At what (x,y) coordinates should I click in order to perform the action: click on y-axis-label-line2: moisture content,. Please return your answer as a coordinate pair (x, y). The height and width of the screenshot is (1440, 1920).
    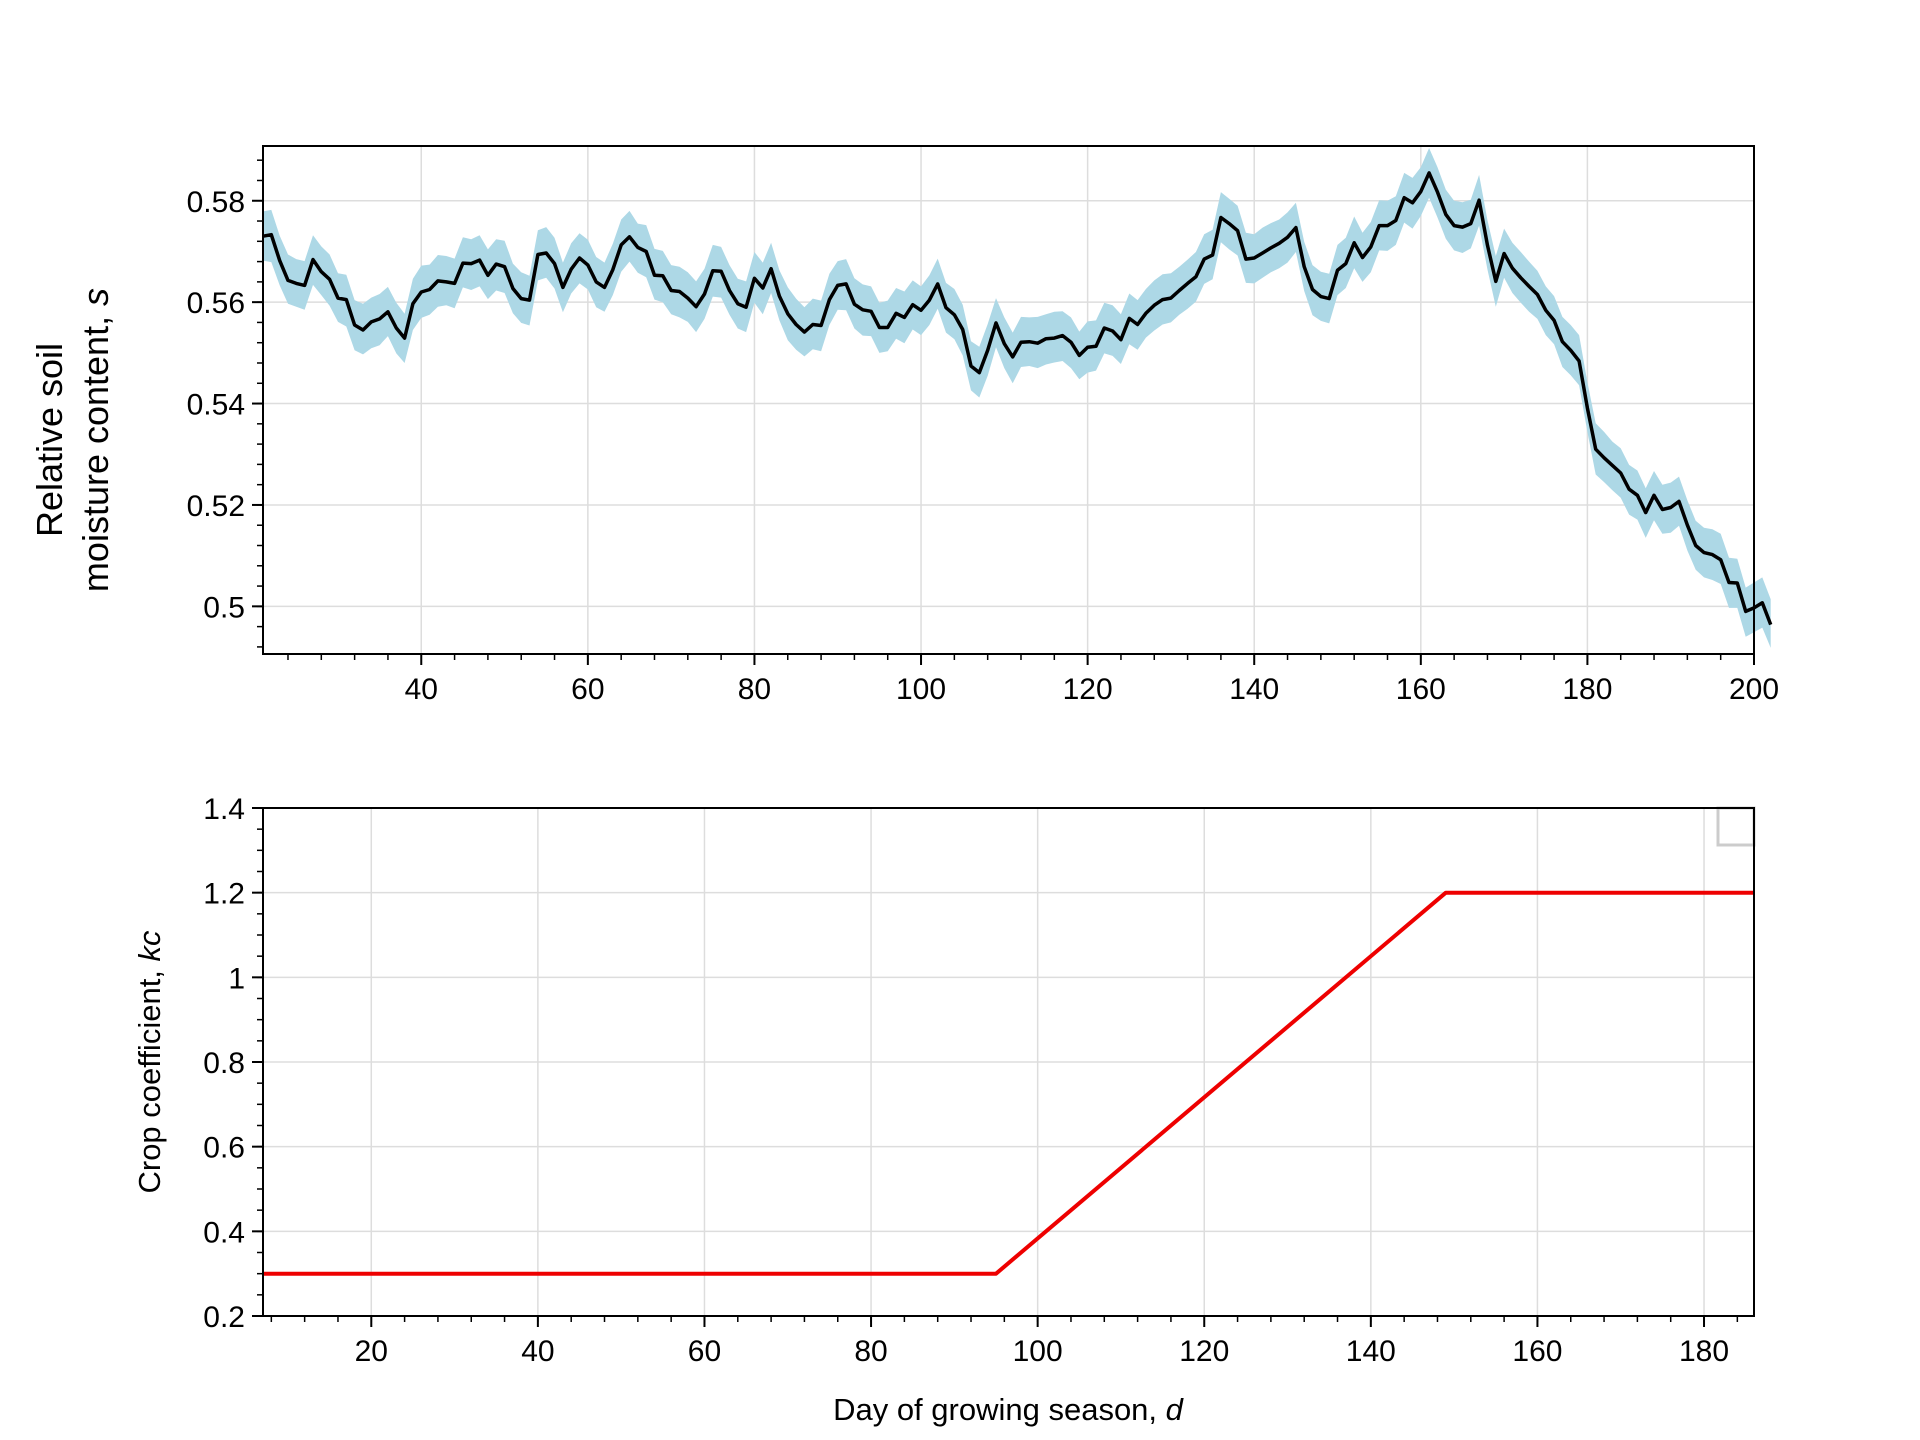
    Looking at the image, I should click on (95, 449).